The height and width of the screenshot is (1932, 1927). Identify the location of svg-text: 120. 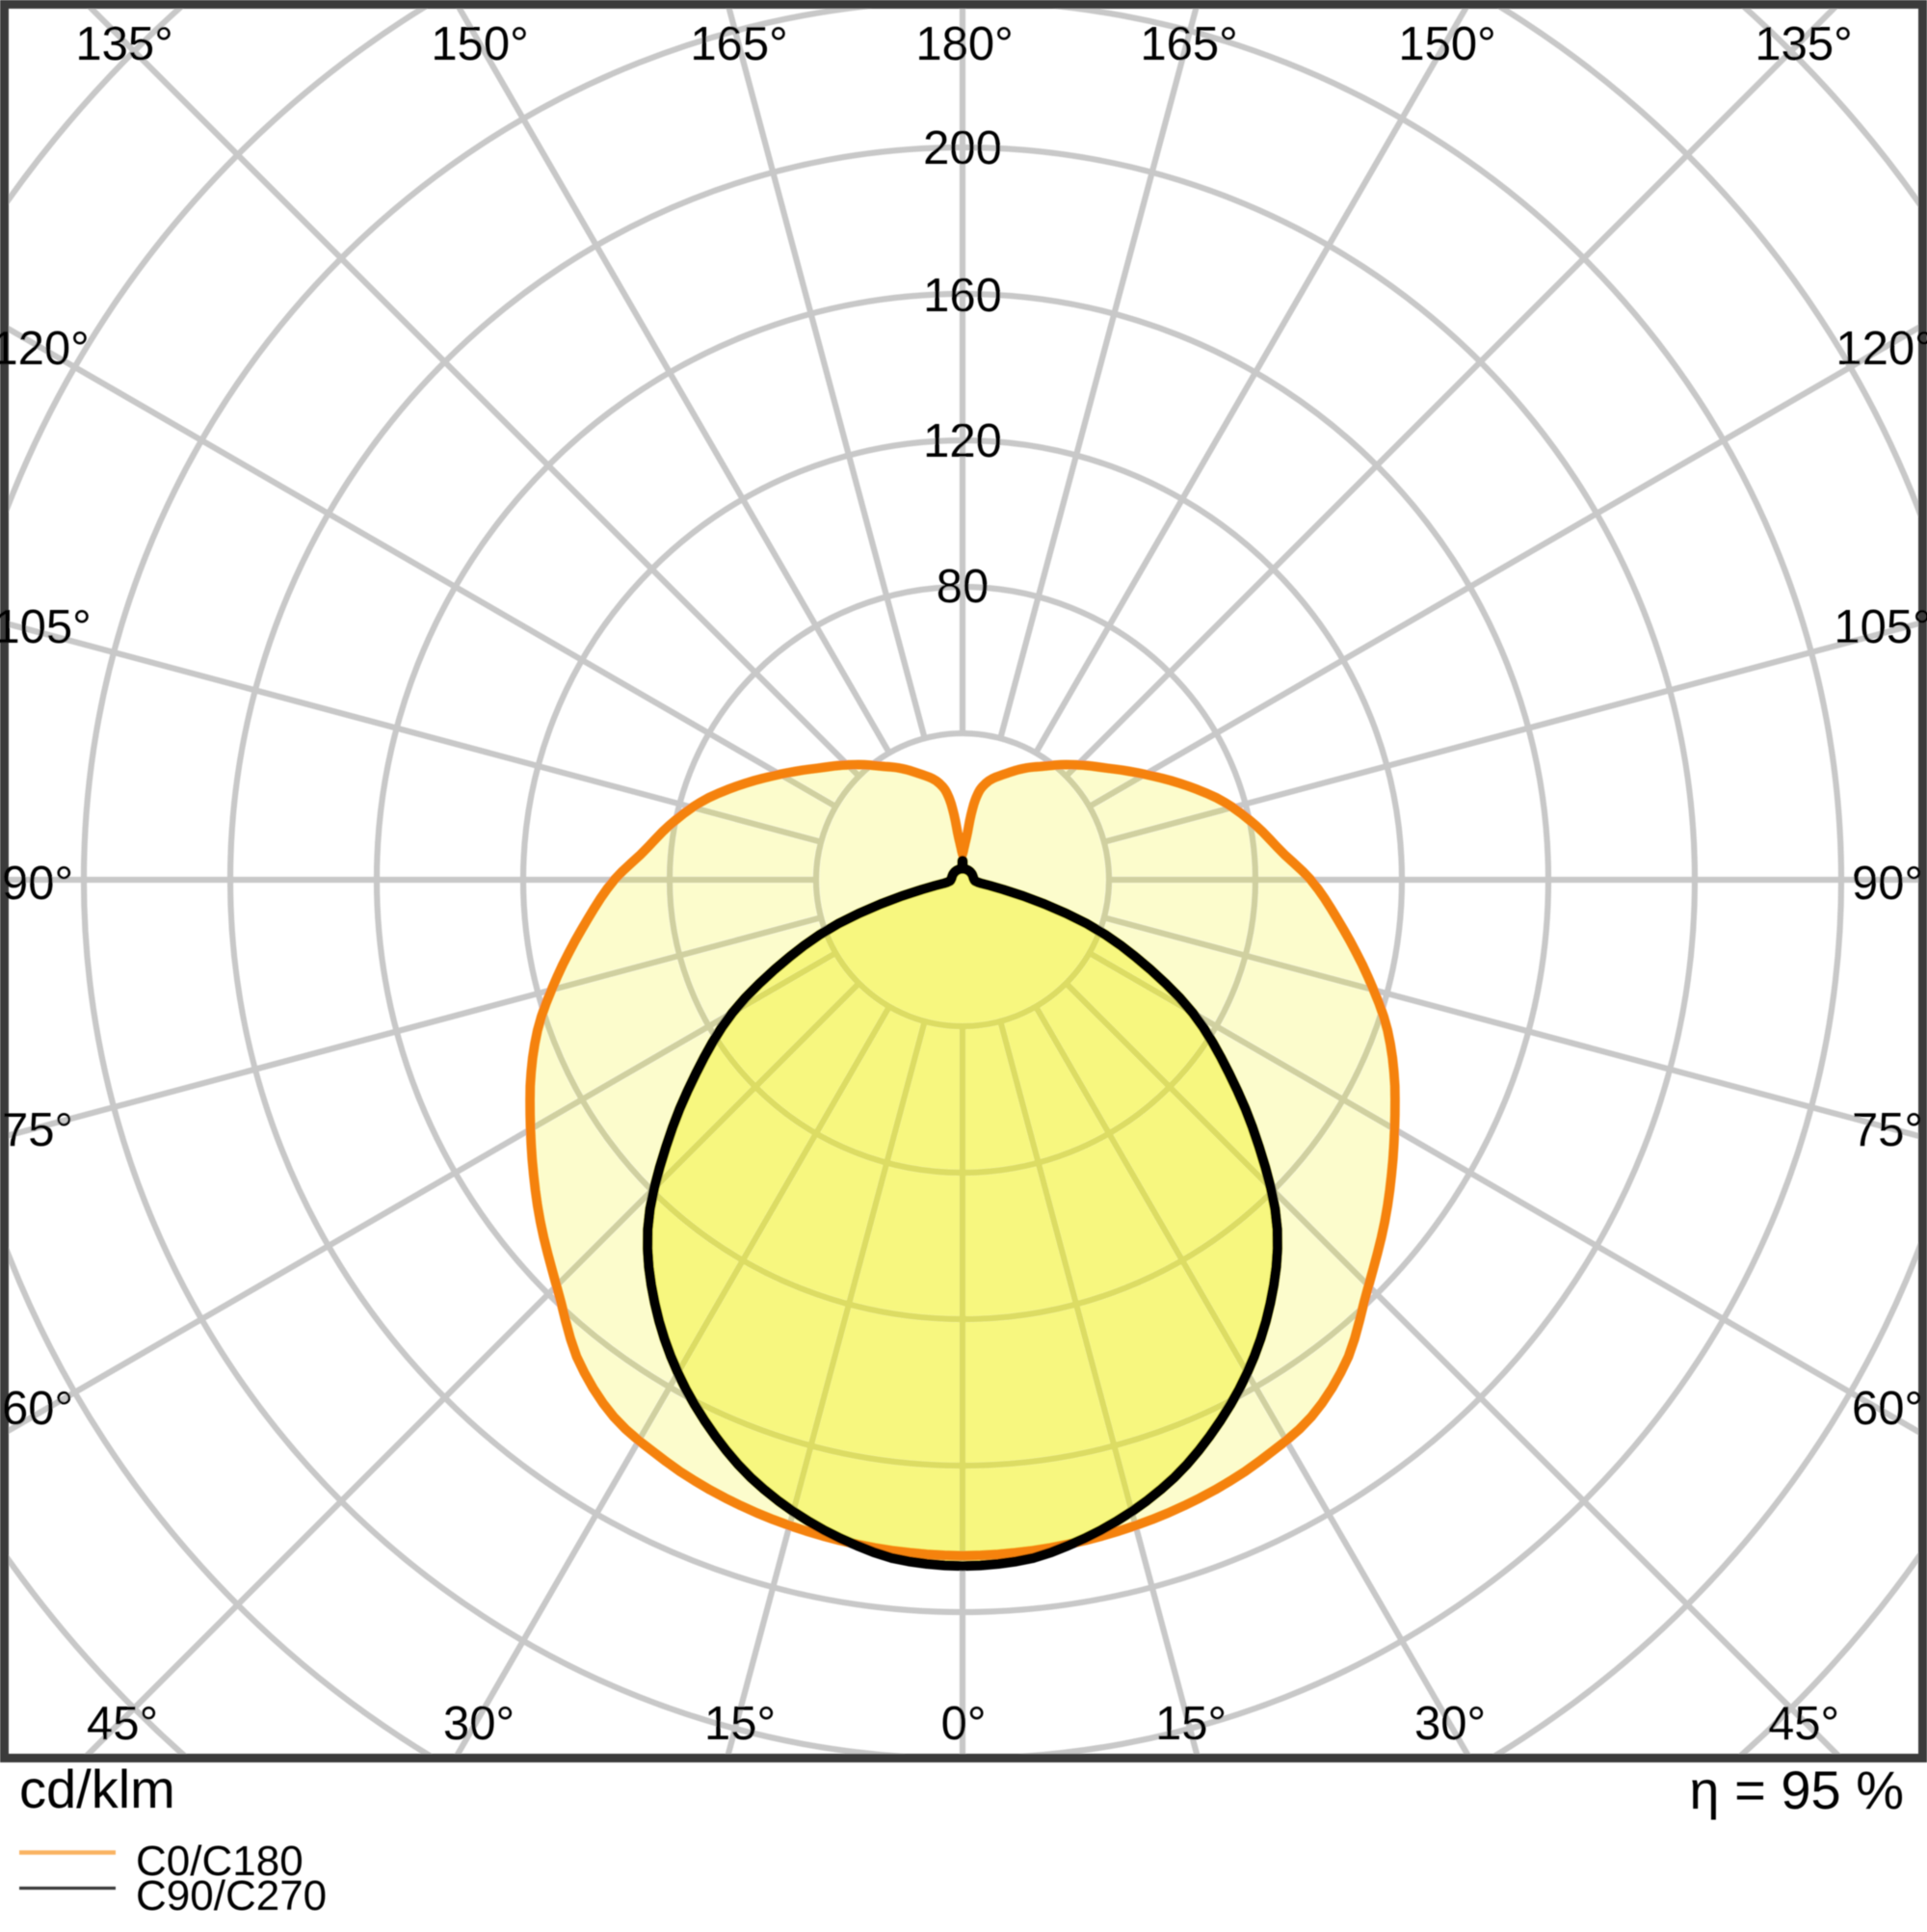
(962, 441).